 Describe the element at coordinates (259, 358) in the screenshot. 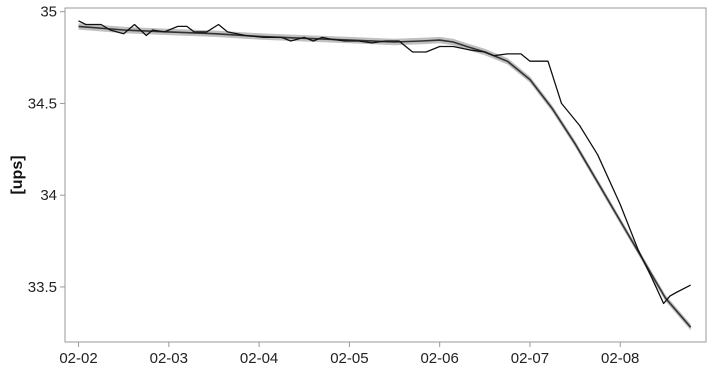

I see `x-tick-label: 02-04` at that location.